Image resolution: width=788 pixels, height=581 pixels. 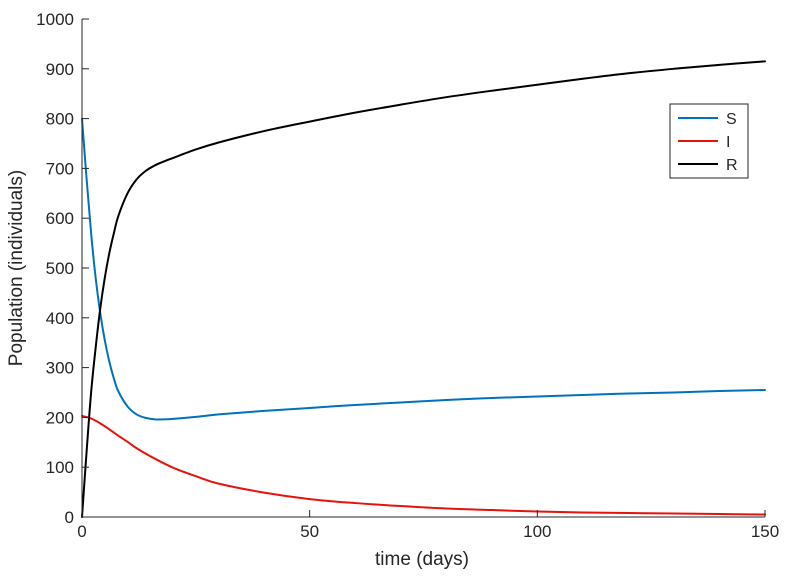 What do you see at coordinates (422, 559) in the screenshot?
I see `x-axis-title: time (days)` at bounding box center [422, 559].